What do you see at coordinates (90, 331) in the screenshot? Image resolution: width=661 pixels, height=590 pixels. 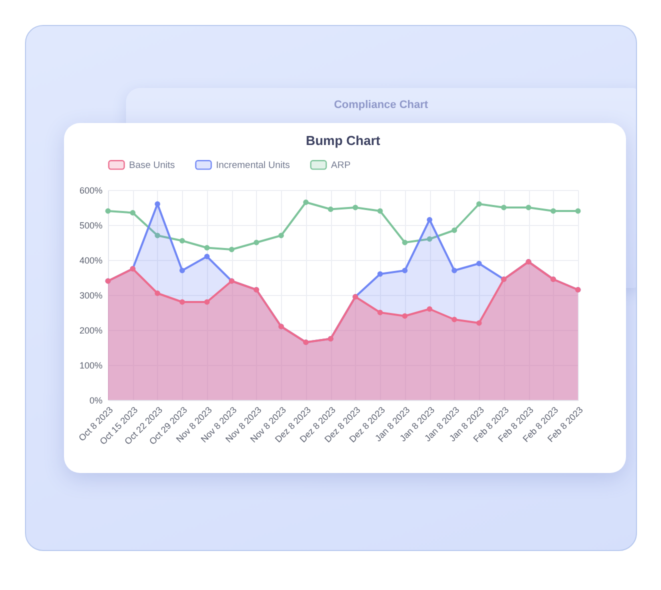 I see `y-tick-label: 200%` at bounding box center [90, 331].